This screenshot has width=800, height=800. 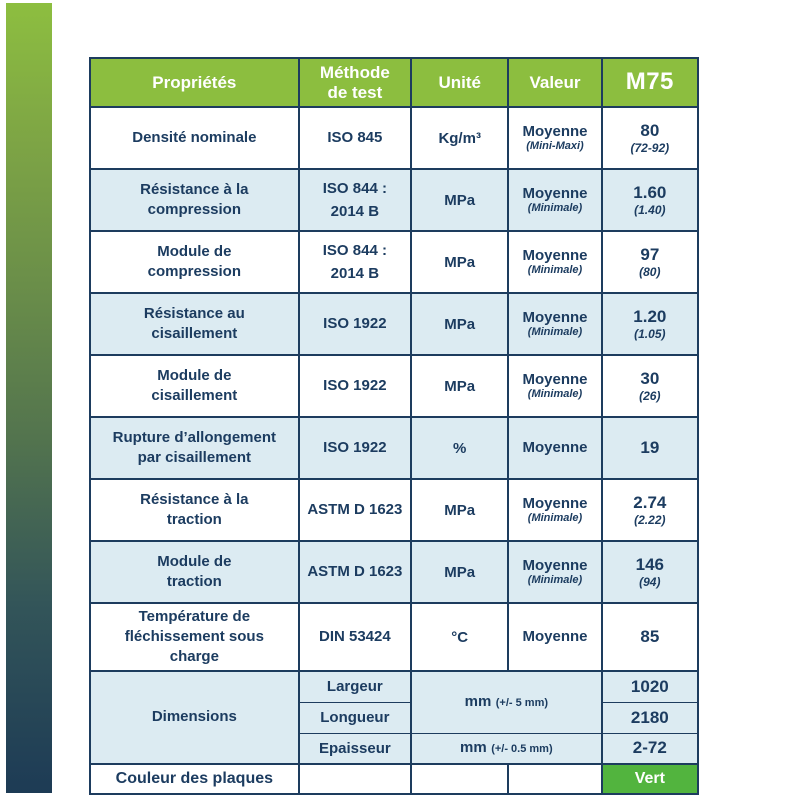 What do you see at coordinates (650, 317) in the screenshot?
I see `value-main: 1.20` at bounding box center [650, 317].